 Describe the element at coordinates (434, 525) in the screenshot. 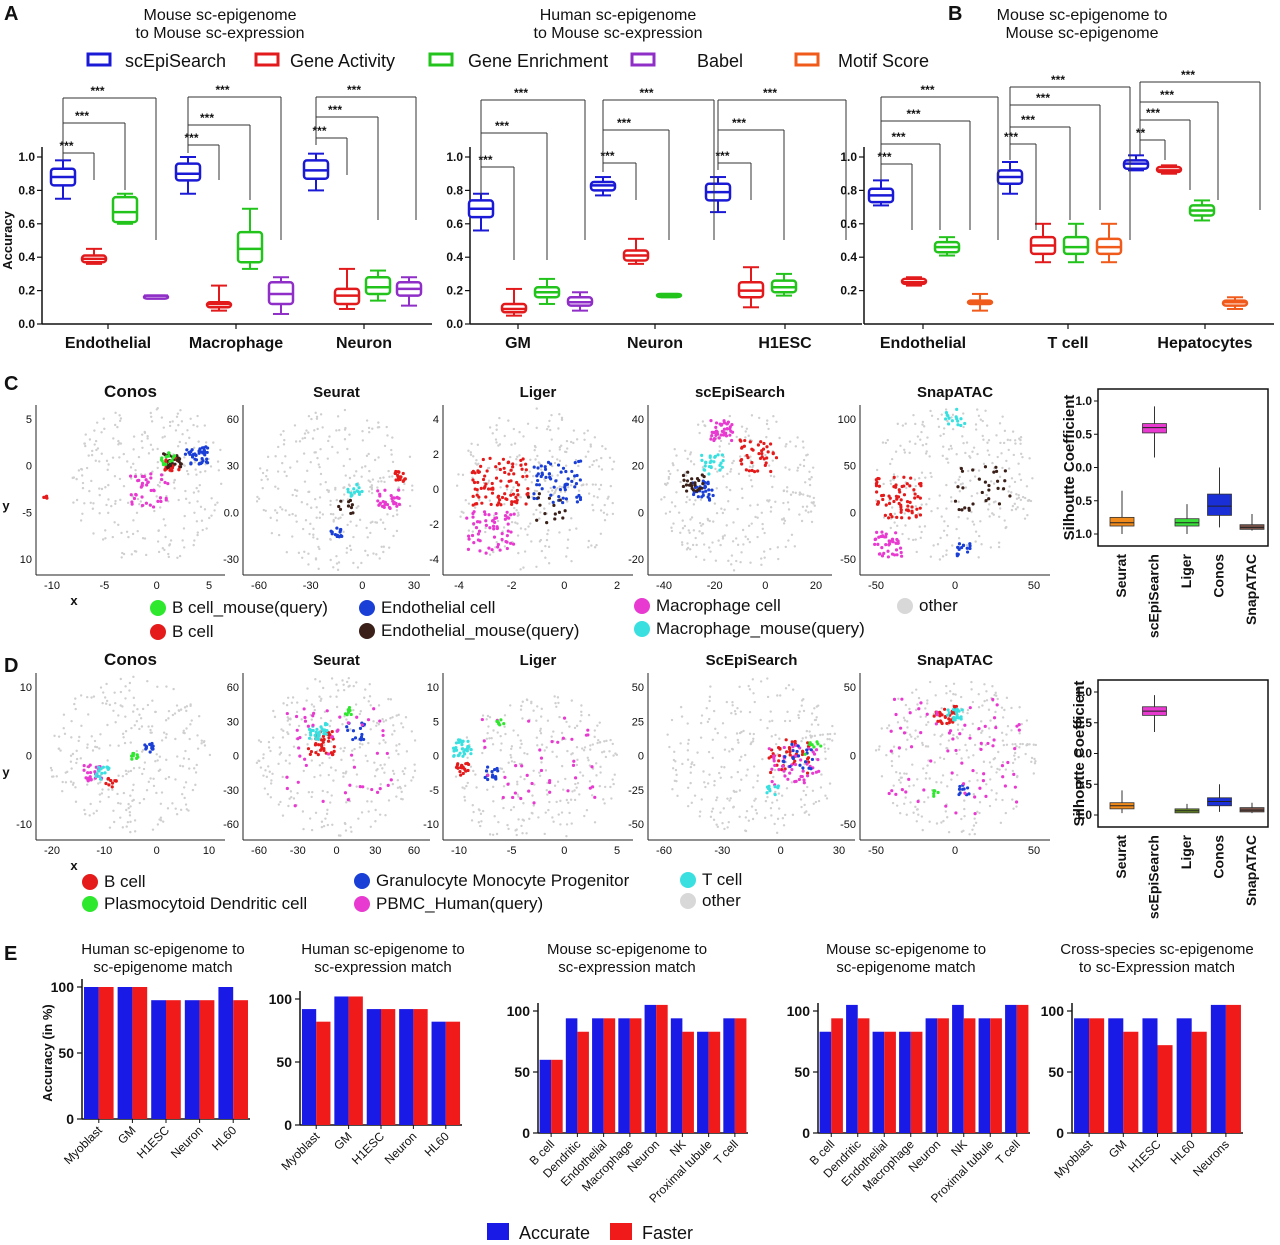

I see `y-tick-label: -2` at that location.